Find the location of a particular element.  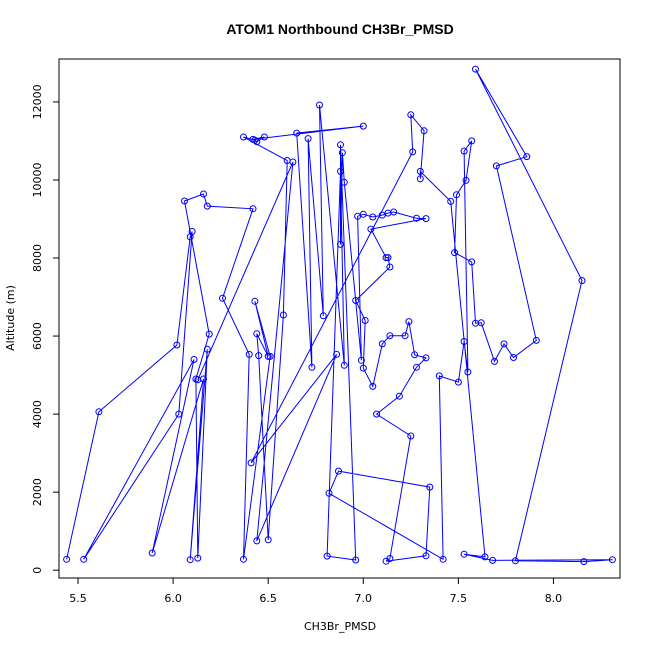

x-tick-label: 6.0 is located at coordinates (173, 598).